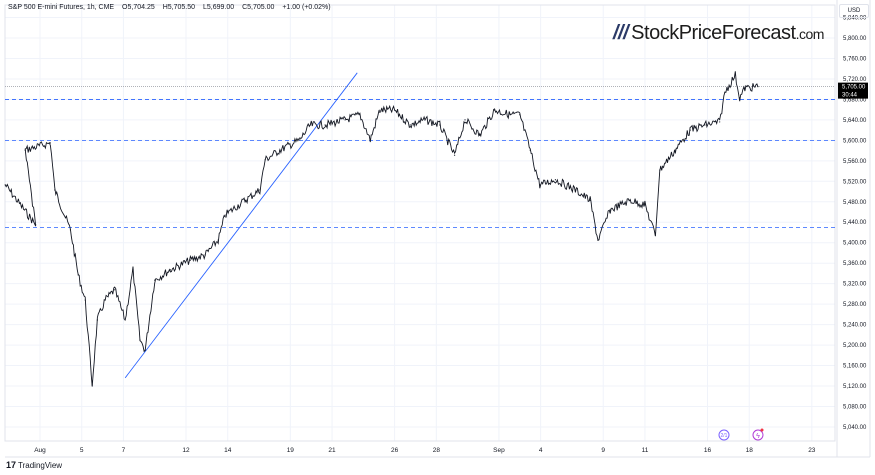  Describe the element at coordinates (645, 450) in the screenshot. I see `time-tick-label: 11` at that location.